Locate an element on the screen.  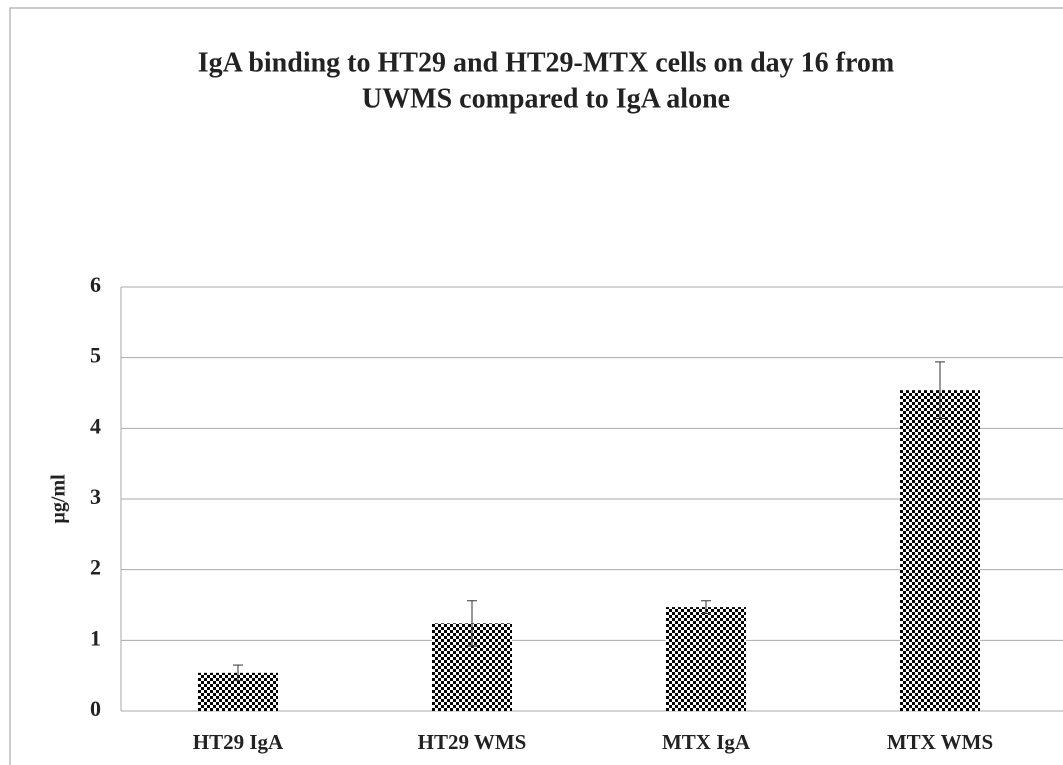
y-tick-label: 4 is located at coordinates (95, 425).